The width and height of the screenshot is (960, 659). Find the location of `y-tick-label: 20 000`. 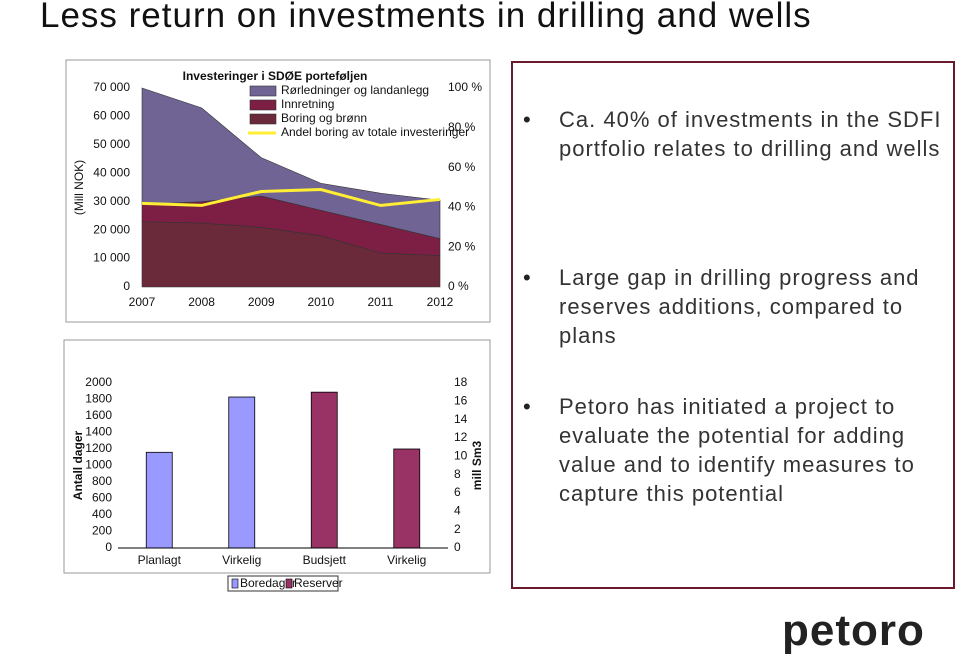

y-tick-label: 20 000 is located at coordinates (111, 229).